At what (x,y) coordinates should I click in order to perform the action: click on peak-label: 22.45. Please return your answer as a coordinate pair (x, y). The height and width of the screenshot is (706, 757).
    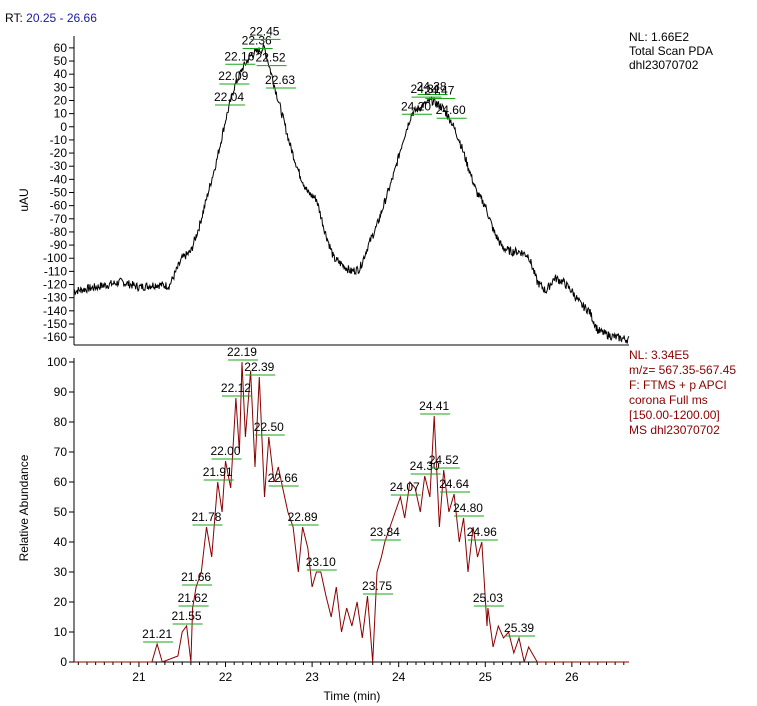
    Looking at the image, I should click on (264, 31).